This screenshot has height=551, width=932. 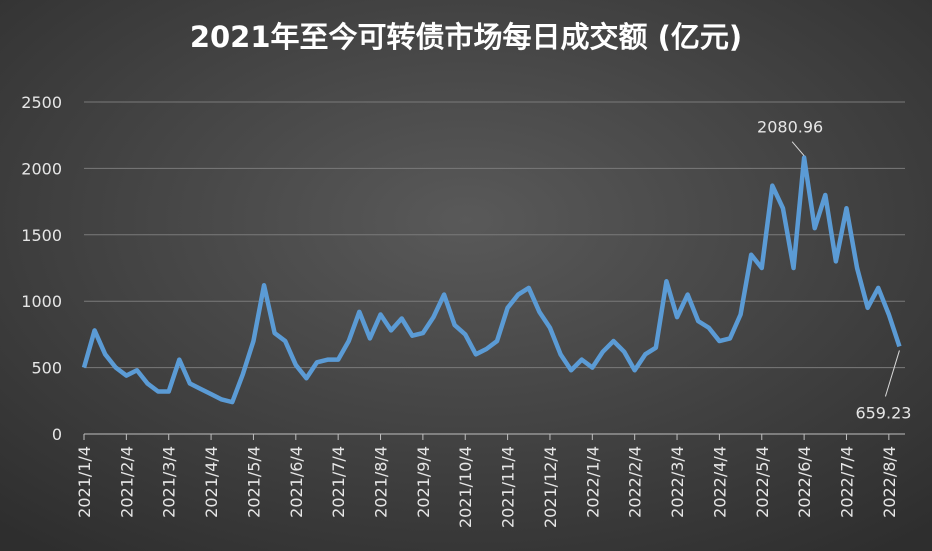 I want to click on y-tick-label: 1500, so click(x=41, y=235).